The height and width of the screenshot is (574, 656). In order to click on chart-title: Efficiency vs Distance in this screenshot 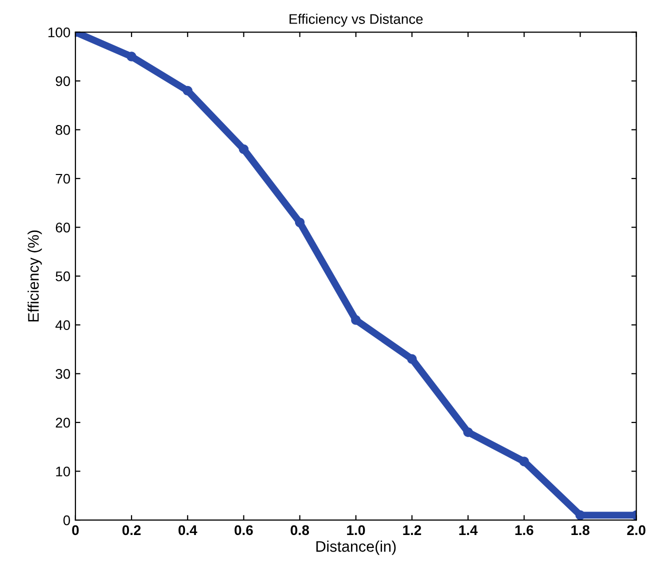, I will do `click(356, 20)`.